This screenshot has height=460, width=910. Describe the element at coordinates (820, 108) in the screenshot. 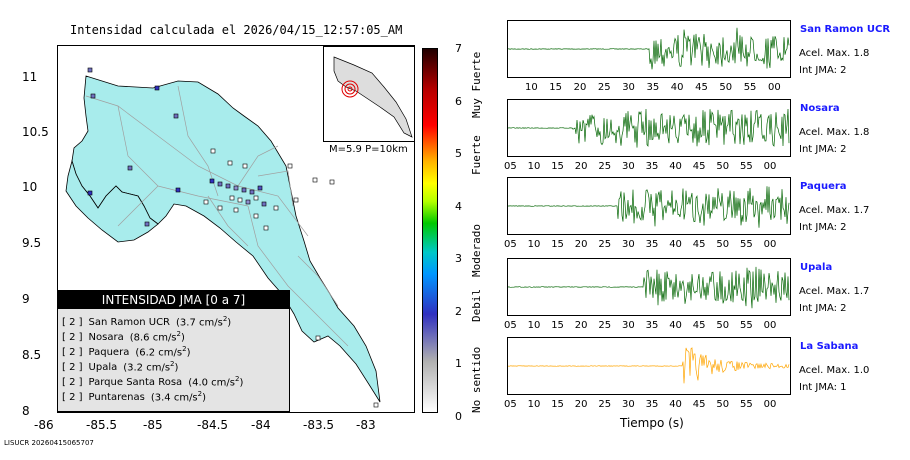

I see `waveform-station-name: Nosara` at that location.